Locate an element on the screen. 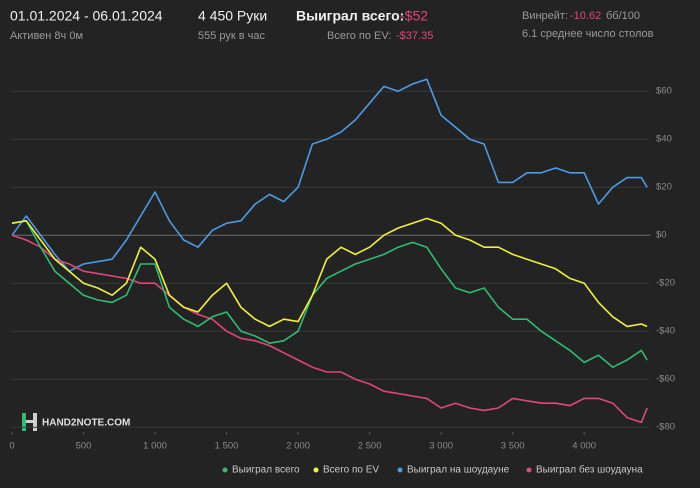 This screenshot has height=488, width=700. x-tick-label: 2 000 is located at coordinates (298, 446).